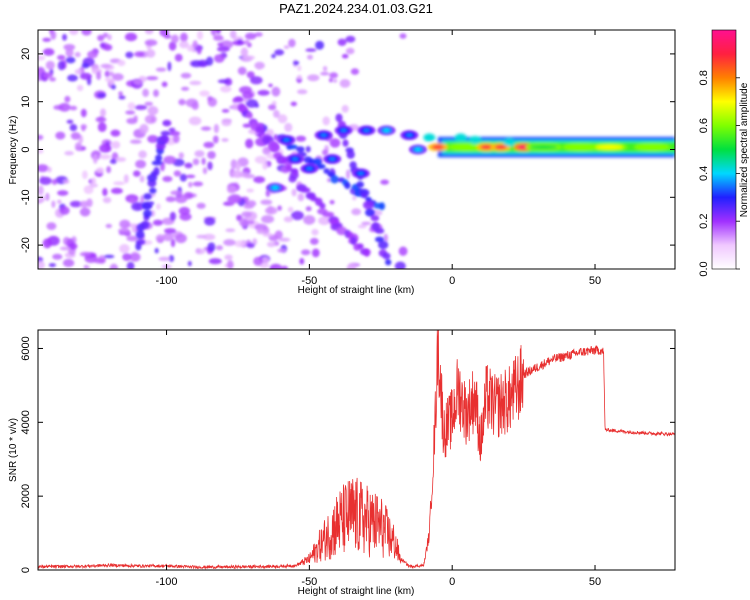 Image resolution: width=750 pixels, height=600 pixels. What do you see at coordinates (704, 125) in the screenshot?
I see `colorbar-tick-label: 0.6` at bounding box center [704, 125].